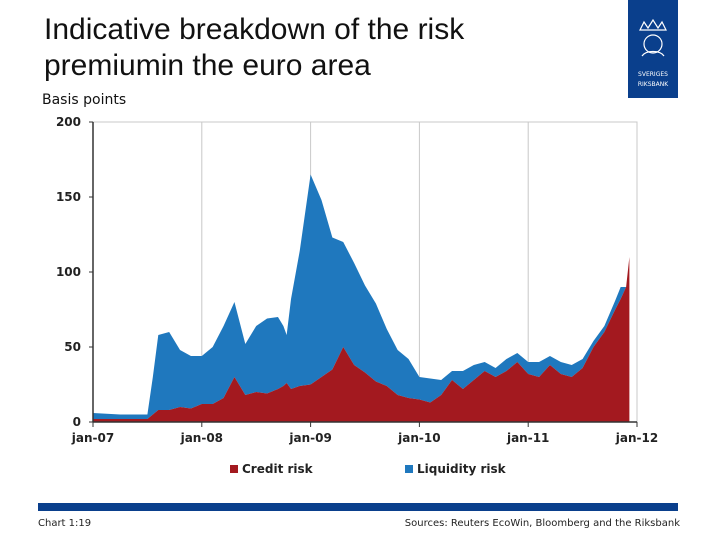 The height and width of the screenshot is (540, 720). I want to click on crown-emblem-icon, so click(653, 37).